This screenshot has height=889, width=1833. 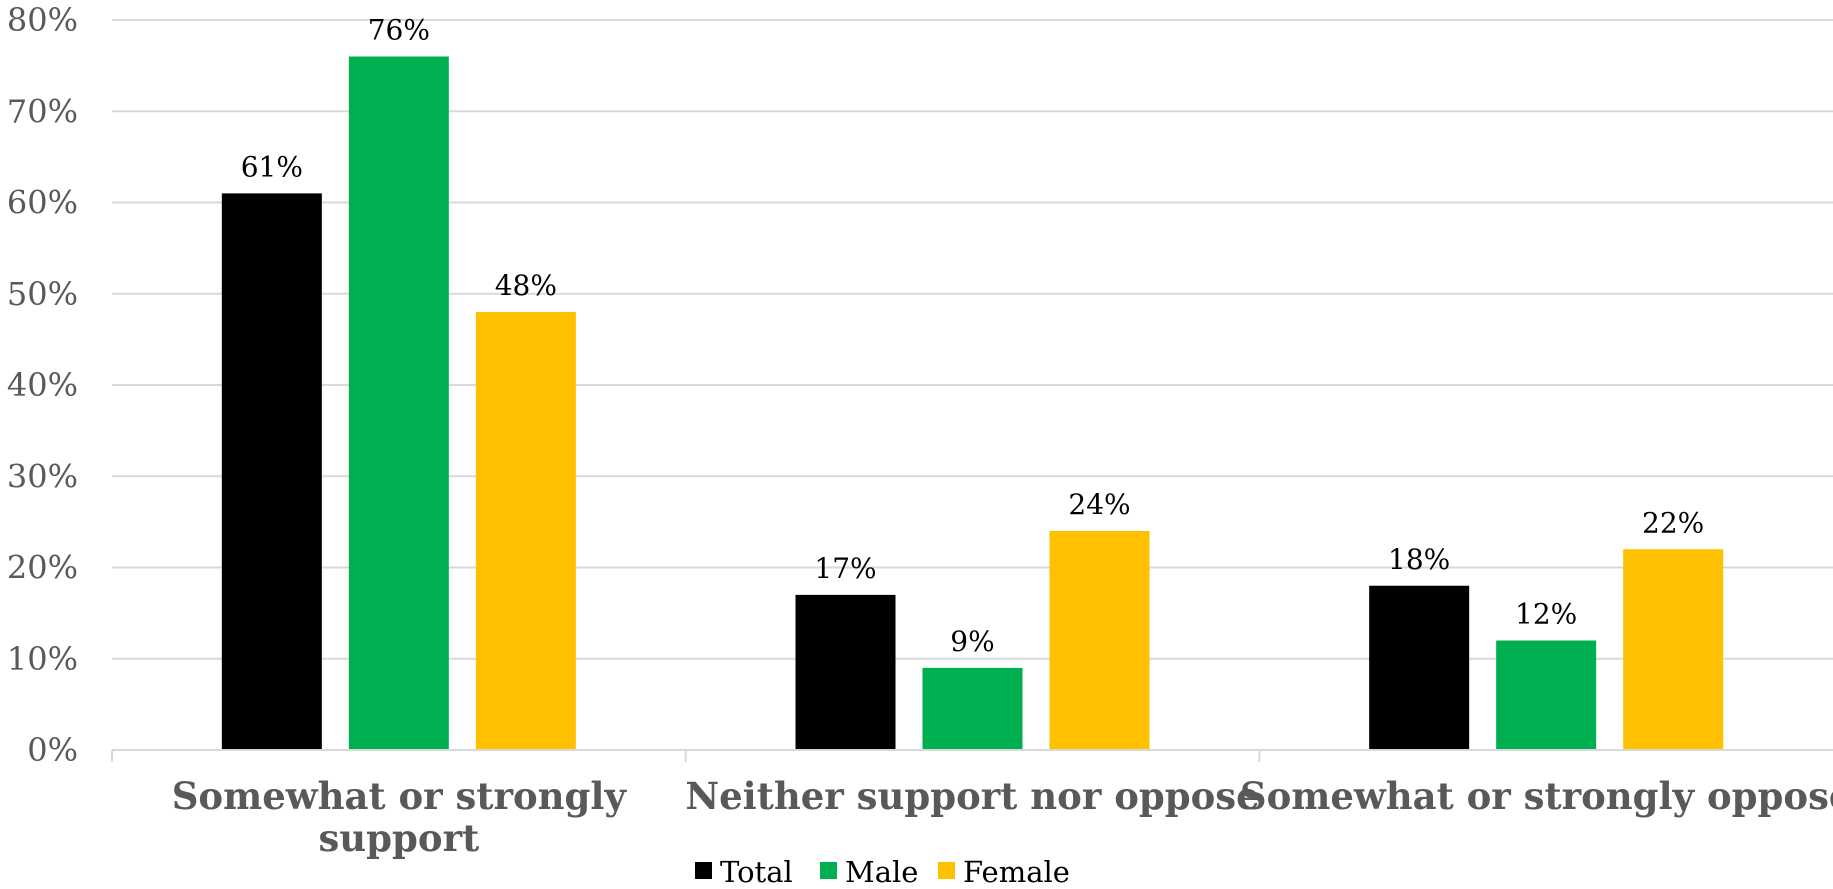 I want to click on data-label-total-1: 17%, so click(x=845, y=568).